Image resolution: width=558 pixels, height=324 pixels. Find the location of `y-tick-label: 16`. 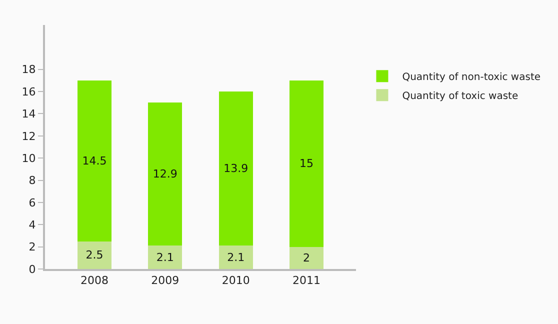

y-tick-label: 16 is located at coordinates (29, 91).